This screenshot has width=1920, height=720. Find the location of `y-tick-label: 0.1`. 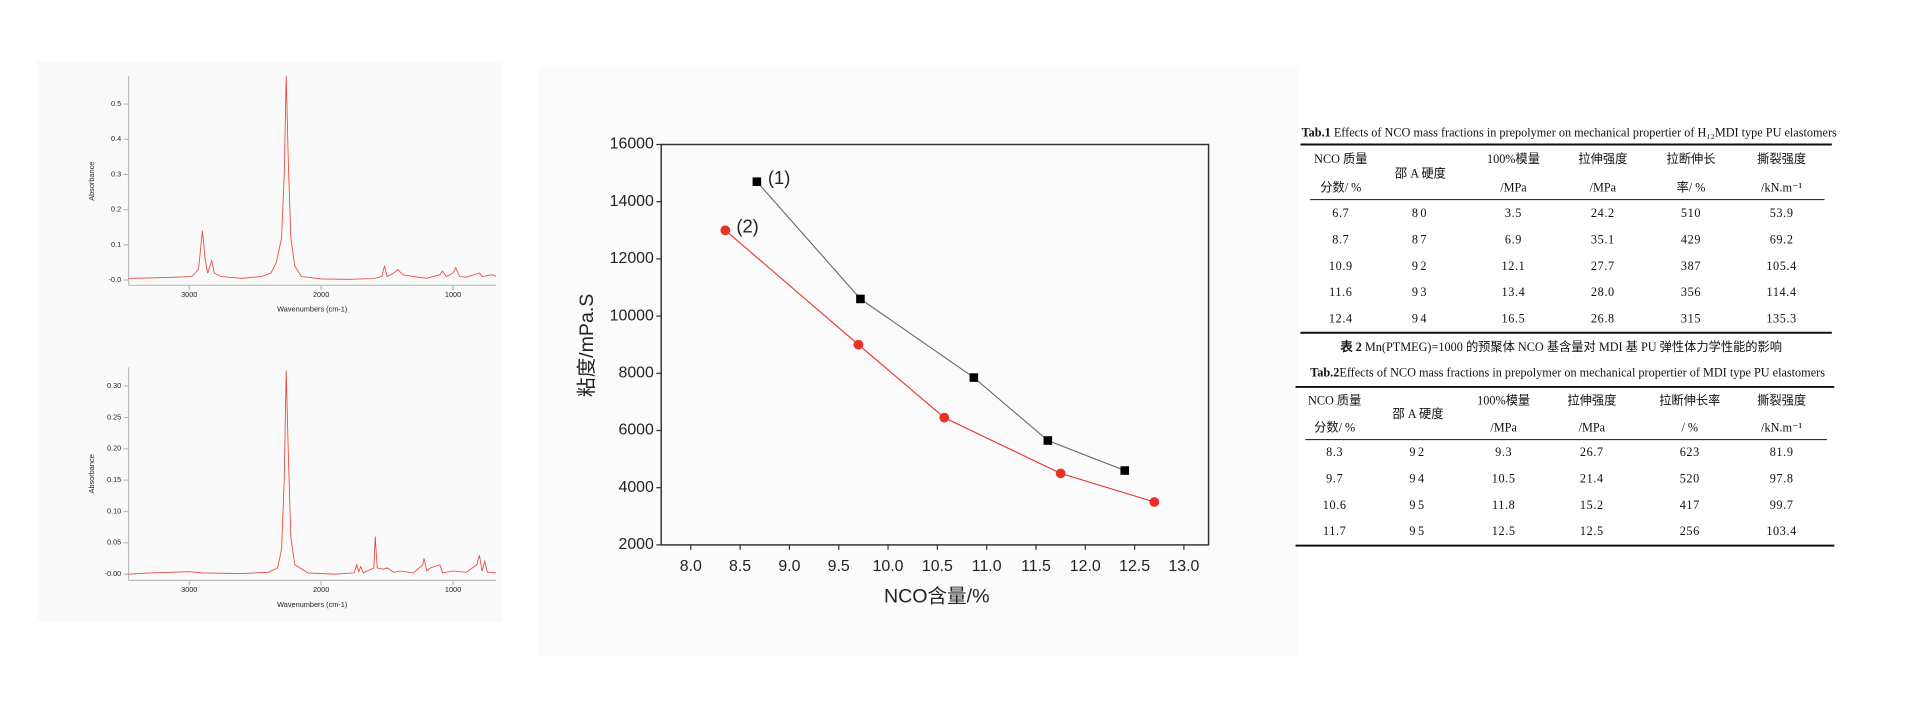

y-tick-label: 0.1 is located at coordinates (116, 244).